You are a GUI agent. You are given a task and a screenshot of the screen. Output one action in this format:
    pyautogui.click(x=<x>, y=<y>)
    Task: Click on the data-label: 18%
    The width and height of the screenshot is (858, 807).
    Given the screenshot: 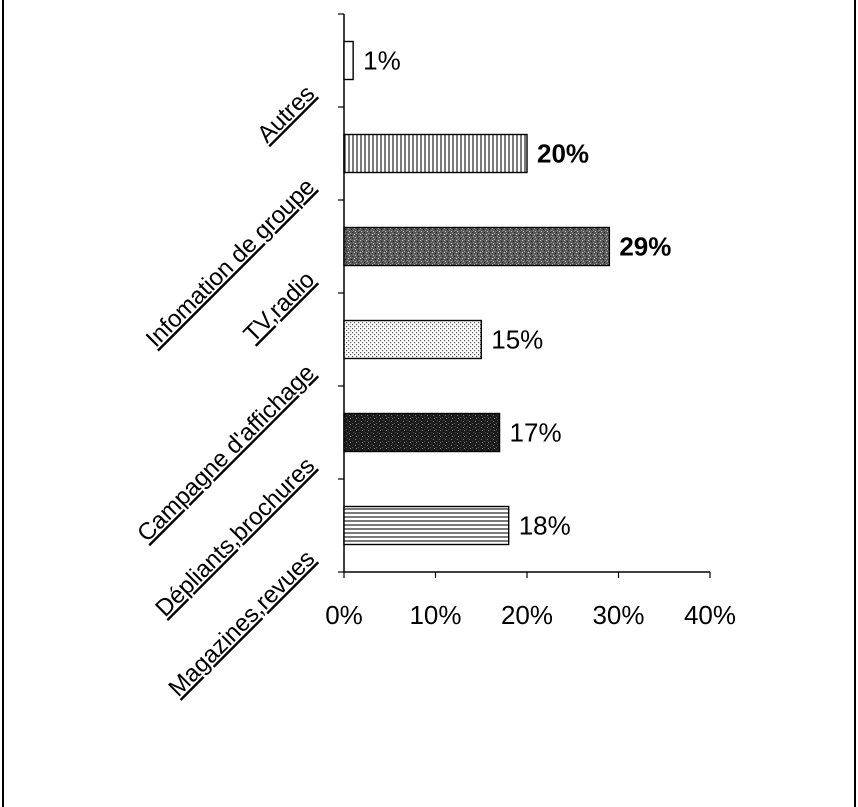 What is the action you would take?
    pyautogui.click(x=545, y=526)
    